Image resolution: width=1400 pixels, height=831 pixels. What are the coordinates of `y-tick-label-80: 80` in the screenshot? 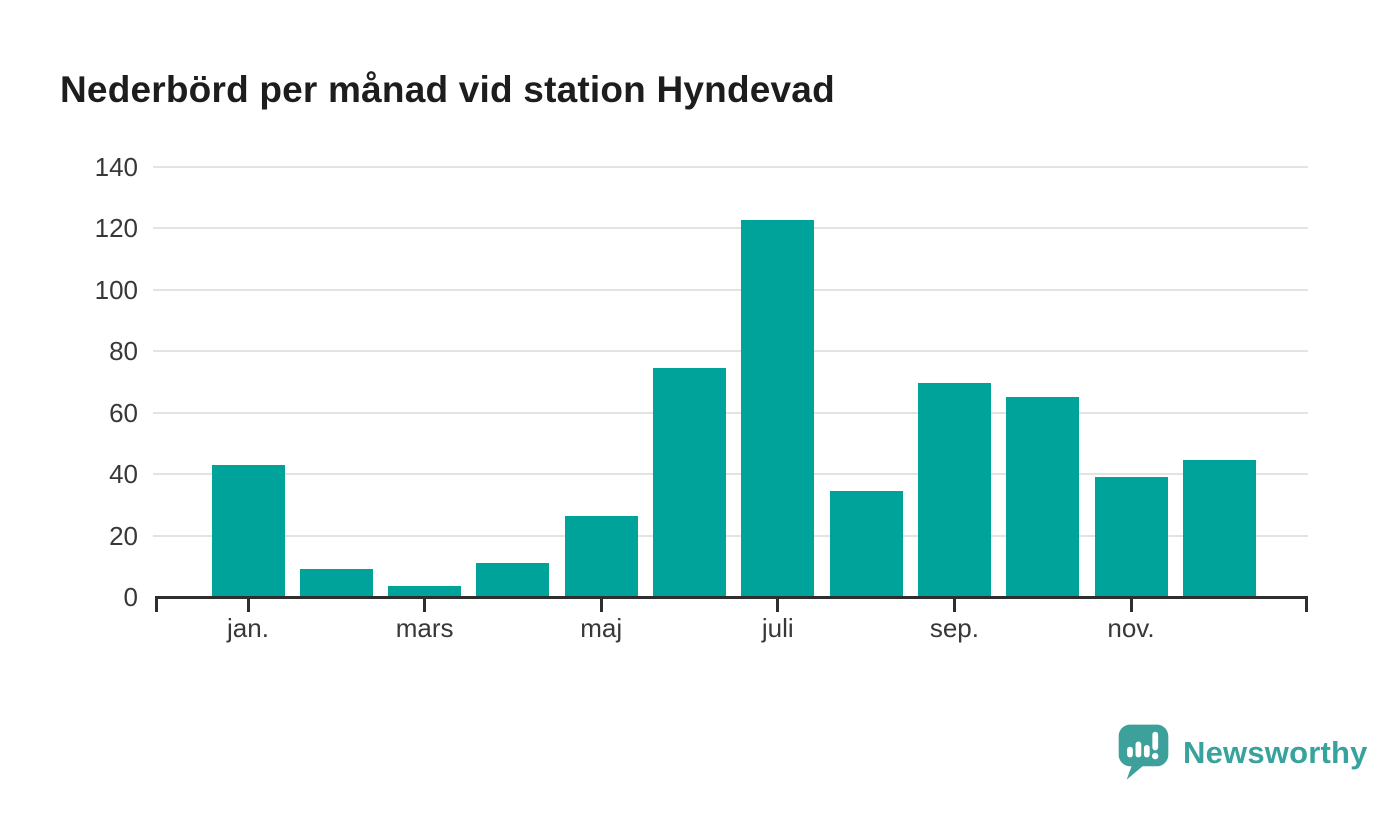 It's located at (123, 351).